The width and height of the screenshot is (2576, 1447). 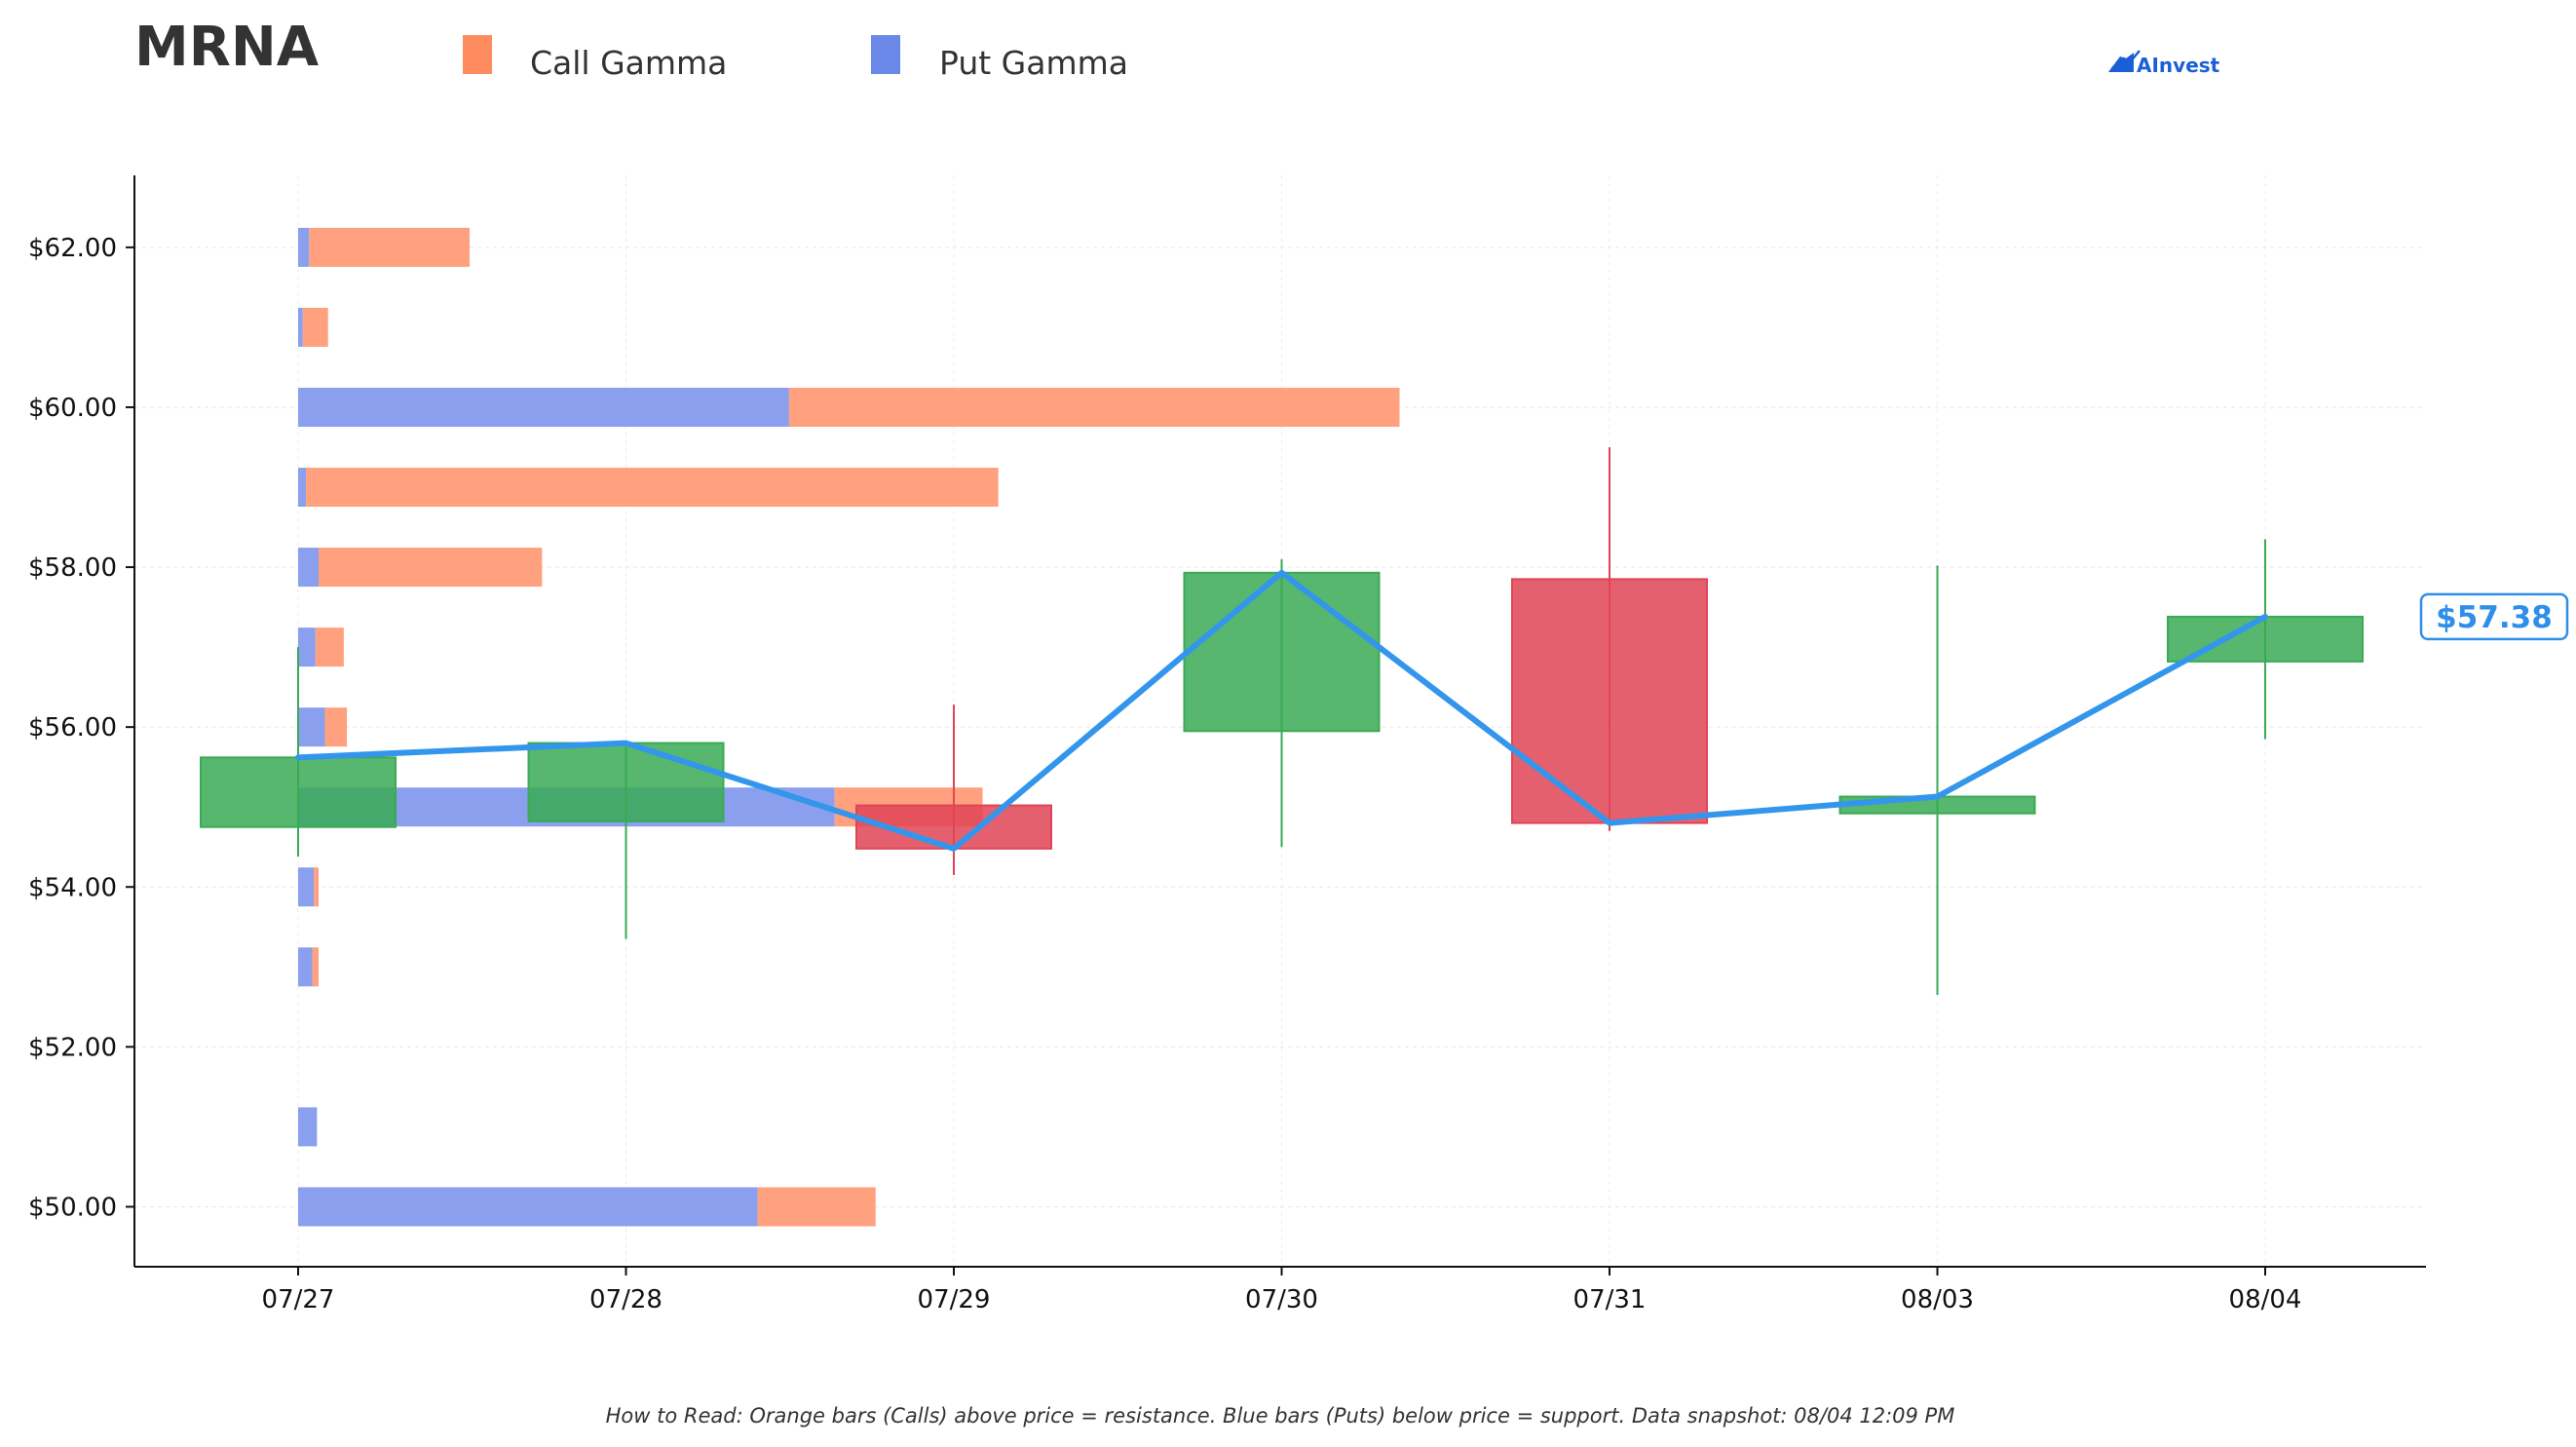 I want to click on x-tick-label: 07/28, so click(x=626, y=1299).